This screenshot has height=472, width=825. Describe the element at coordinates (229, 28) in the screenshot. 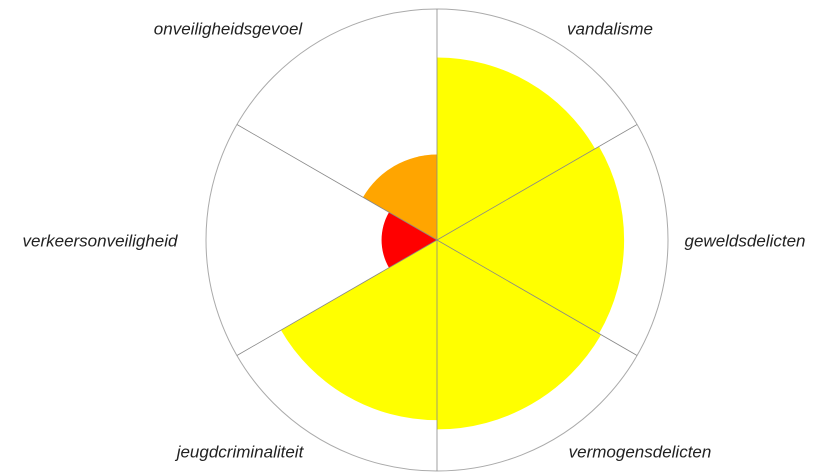

I see `category-label: onveiligheidsgevoel` at that location.